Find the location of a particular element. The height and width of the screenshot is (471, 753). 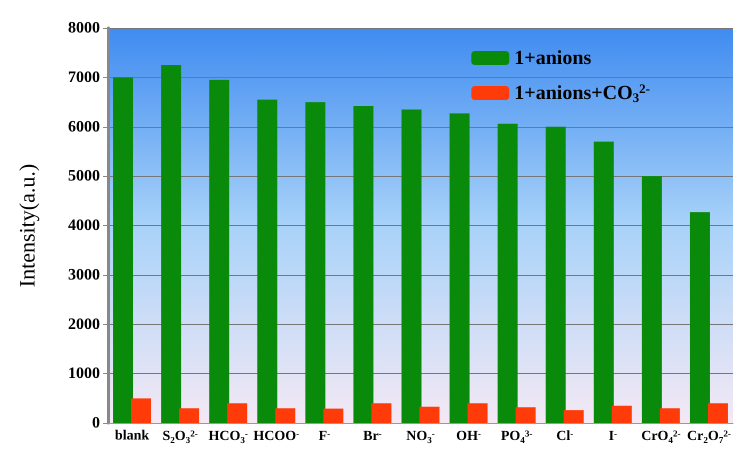

y-tick-label: 8000 is located at coordinates (84, 28).